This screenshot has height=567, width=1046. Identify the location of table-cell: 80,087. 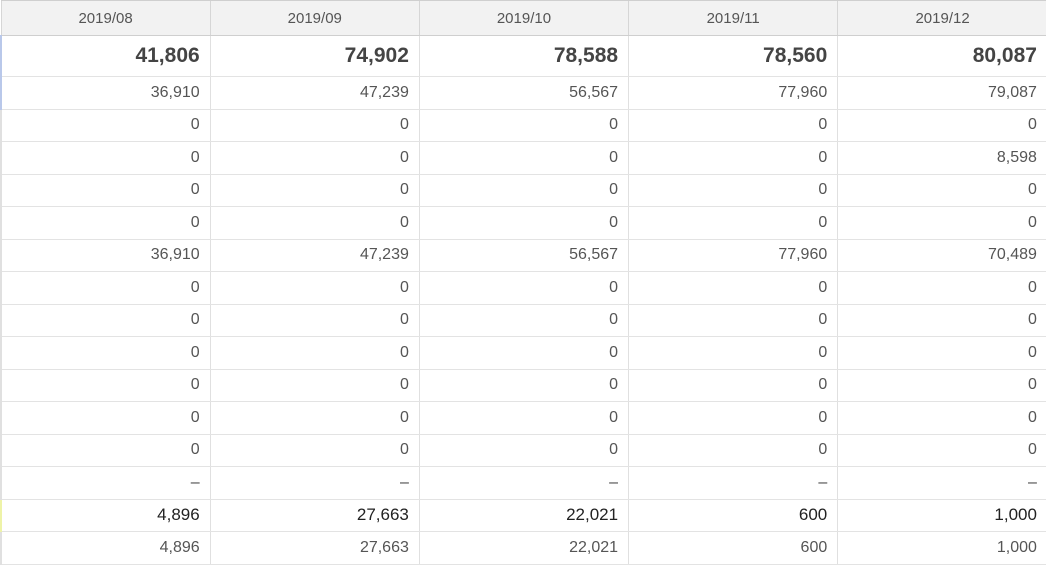
(941, 56).